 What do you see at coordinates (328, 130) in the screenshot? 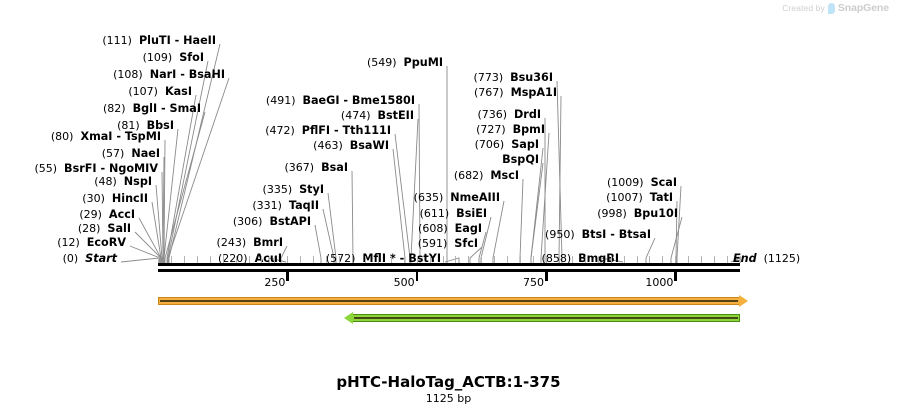
I see `enzyme-label: (472) PflFI - Tth111I` at bounding box center [328, 130].